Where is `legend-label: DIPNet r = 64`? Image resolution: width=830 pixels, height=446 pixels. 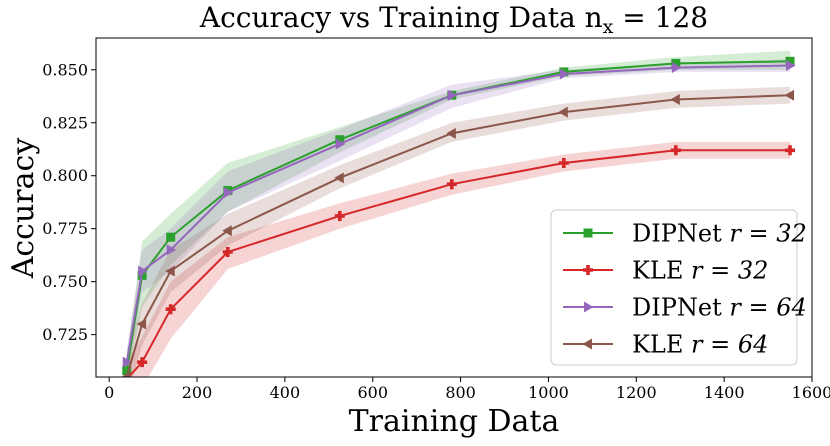 legend-label: DIPNet r = 64 is located at coordinates (719, 308).